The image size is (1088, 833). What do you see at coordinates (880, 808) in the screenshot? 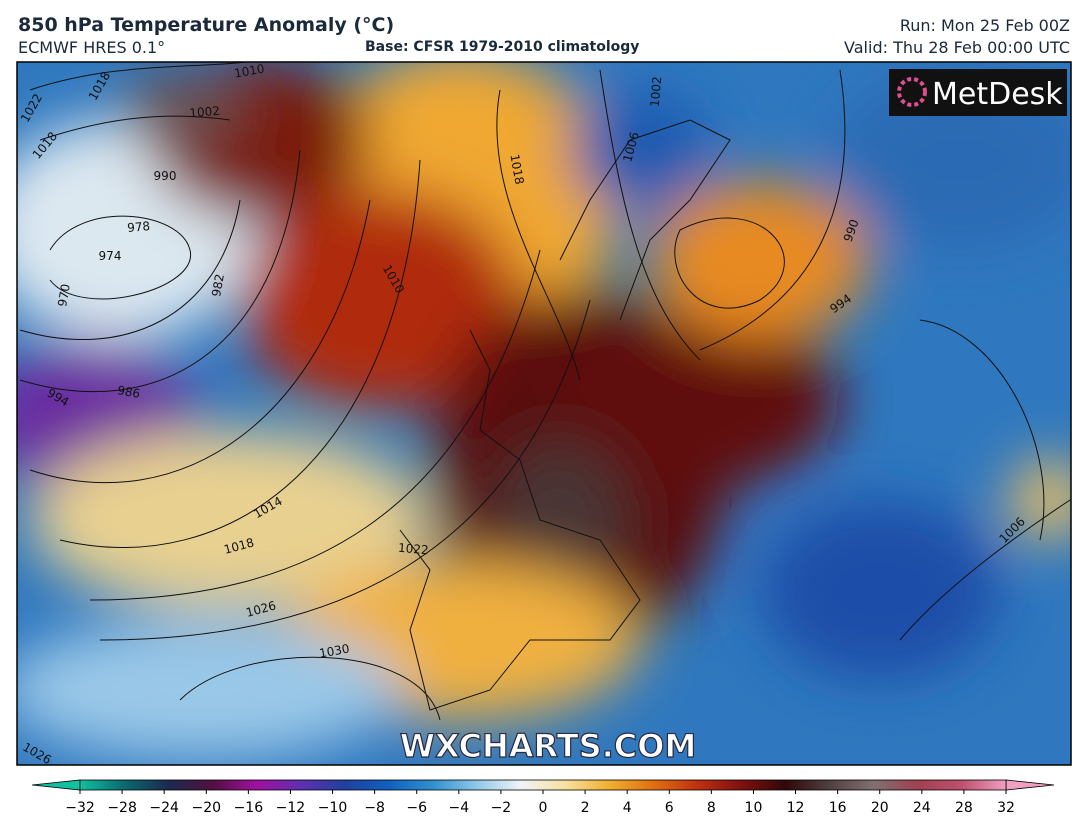
I see `colorbar-tick-label: 20` at bounding box center [880, 808].